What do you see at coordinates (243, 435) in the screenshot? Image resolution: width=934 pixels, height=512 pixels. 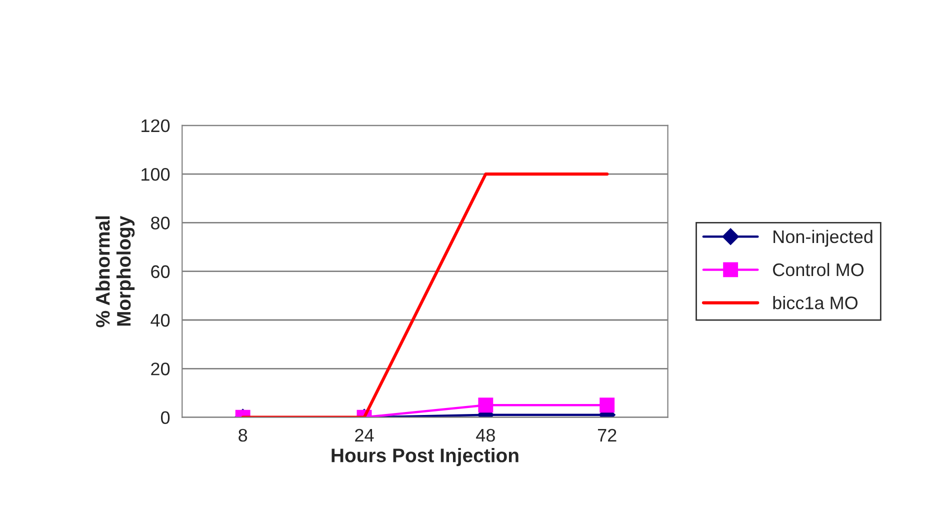 I see `x-tick-label: 8` at bounding box center [243, 435].